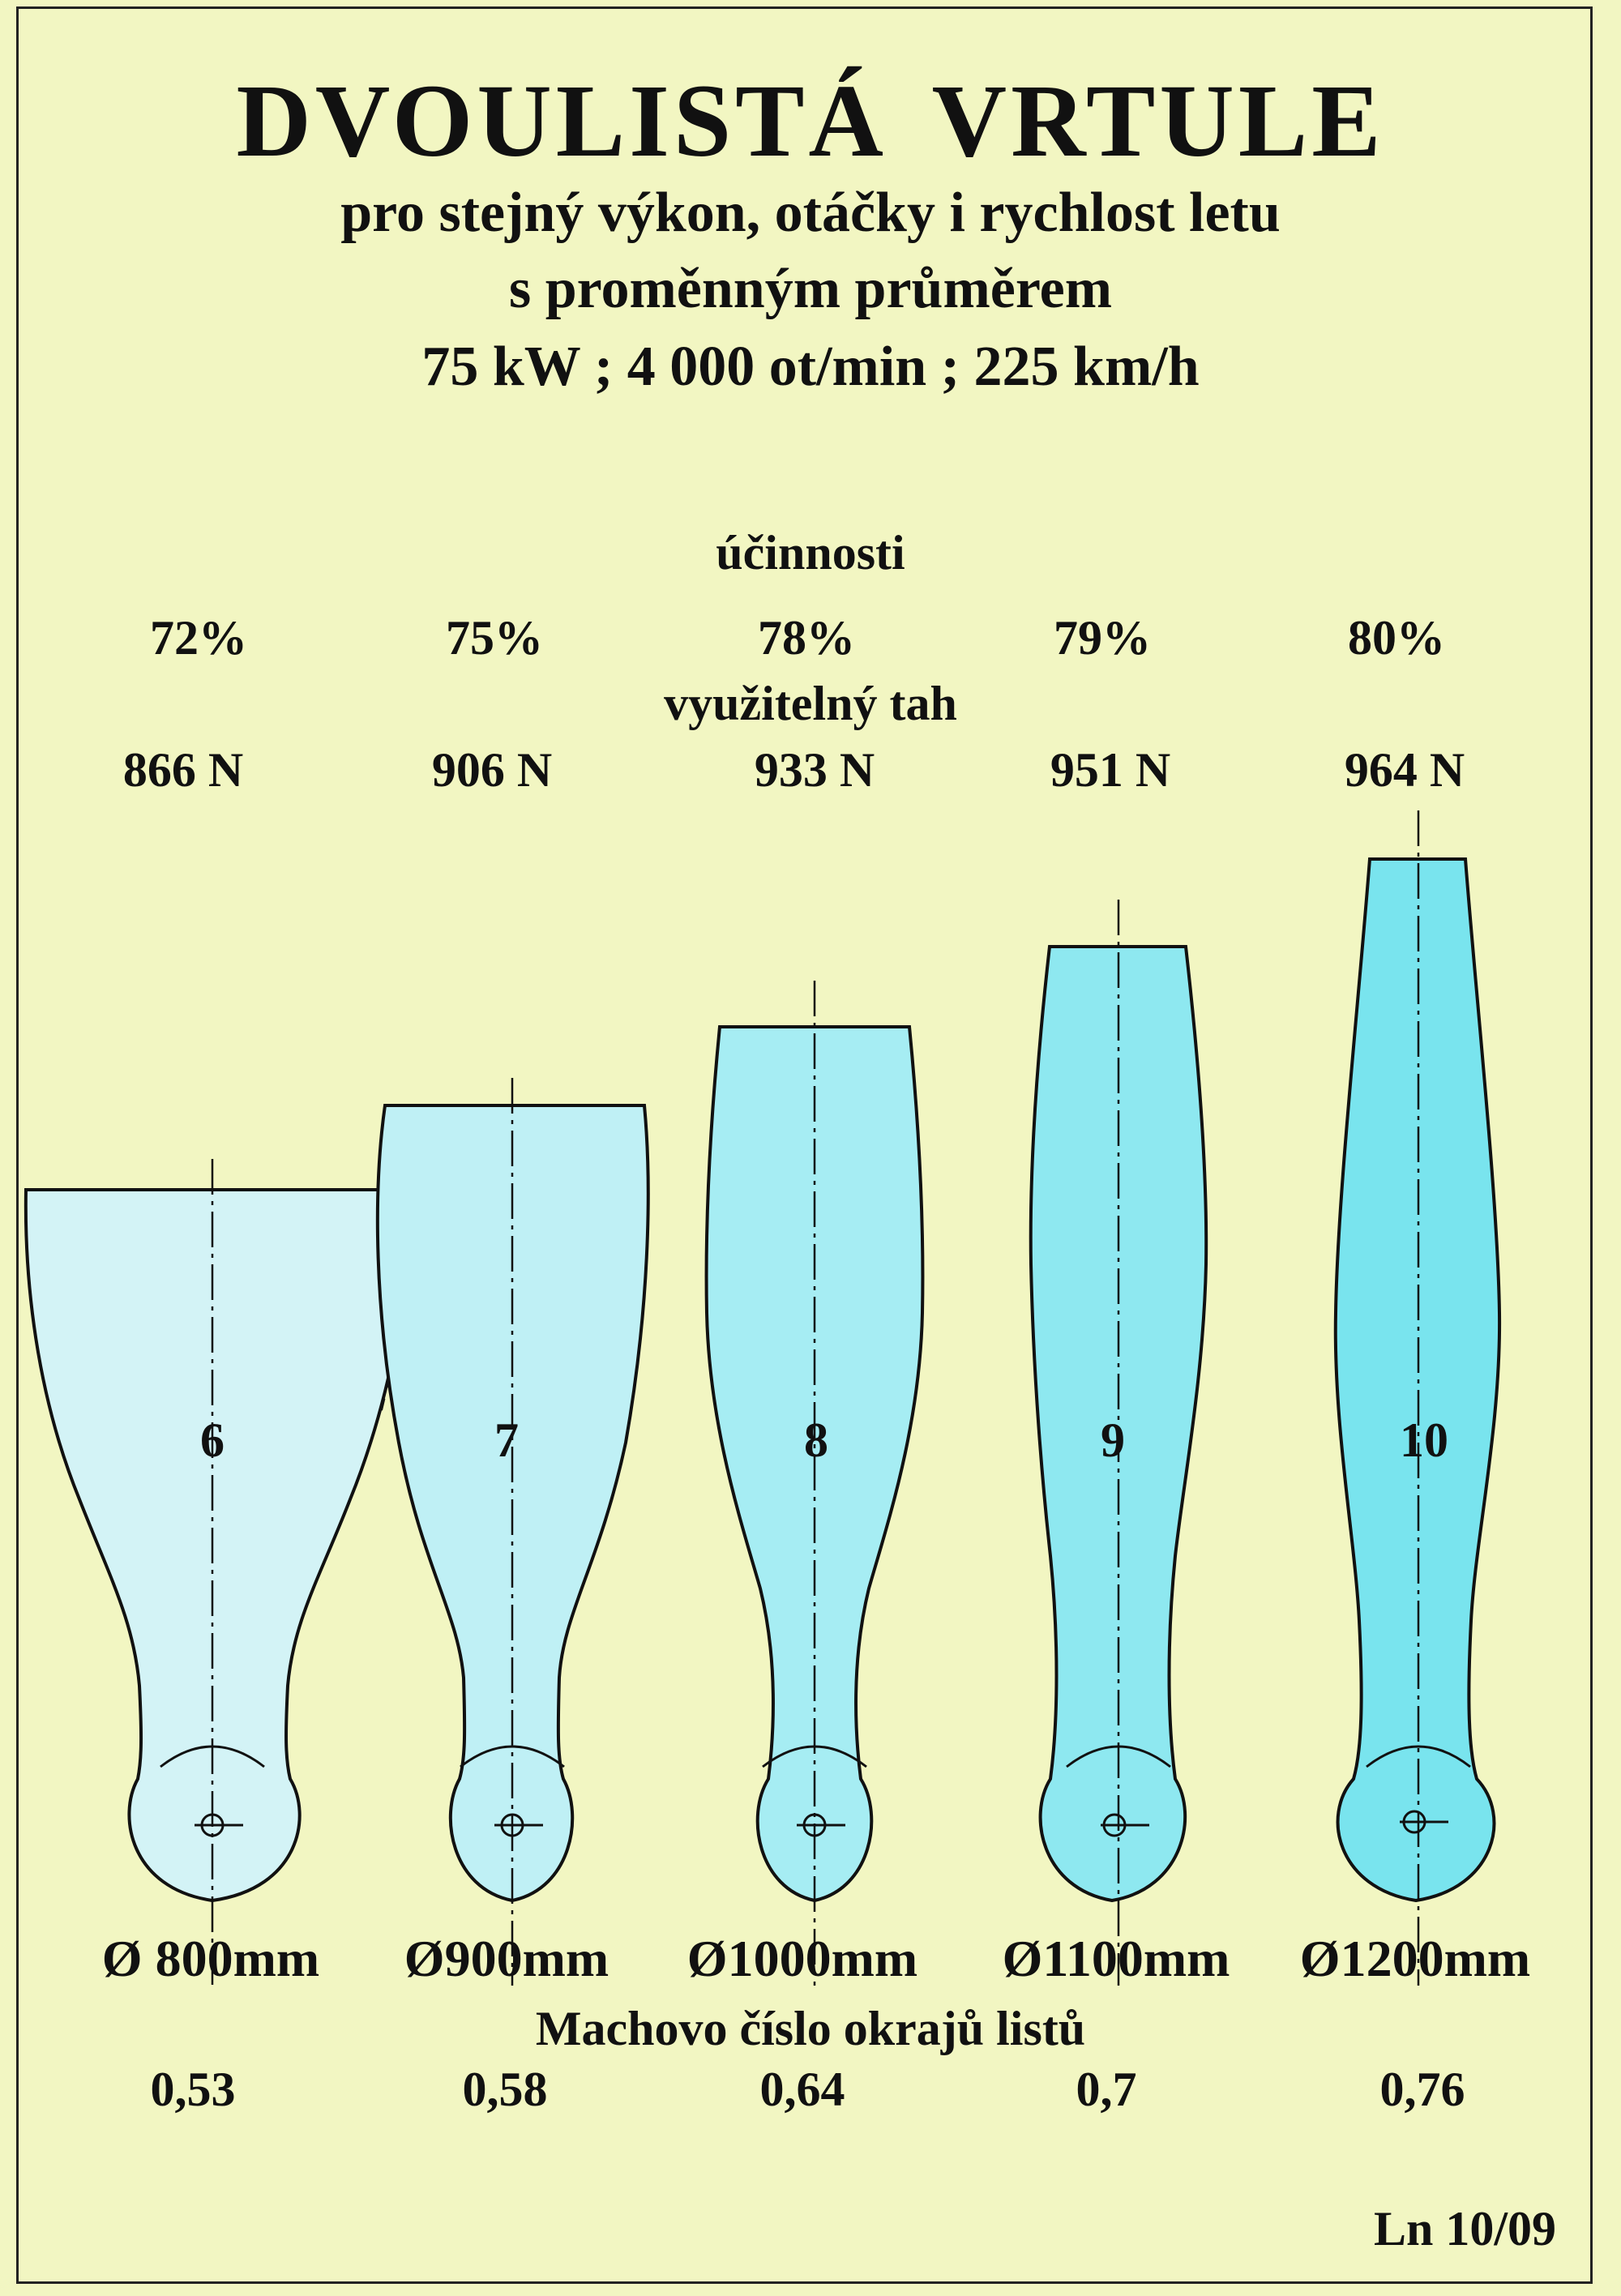  What do you see at coordinates (1116, 1958) in the screenshot?
I see `diameter-value: Ø1100mm` at bounding box center [1116, 1958].